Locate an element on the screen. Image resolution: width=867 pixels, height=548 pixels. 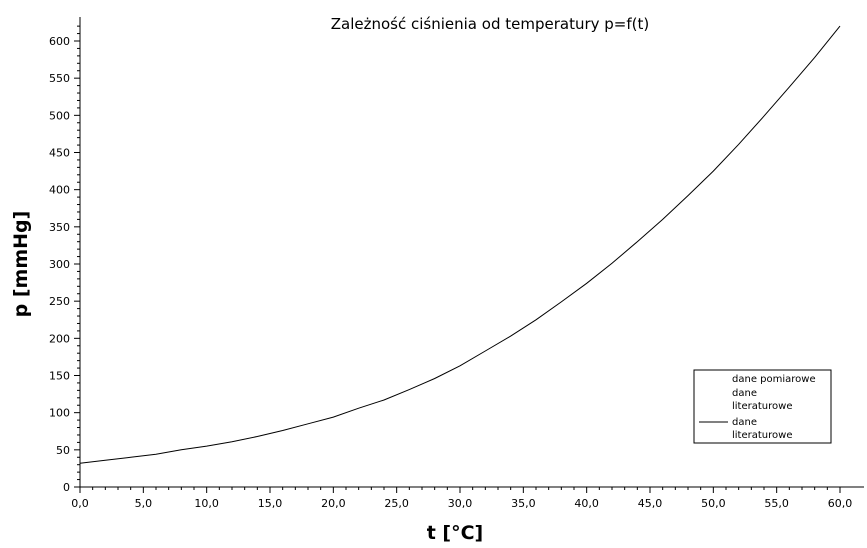
y-ticks: 0 50 100 150 200 250 300 350 400 450 500 550 600 is located at coordinates (64, 259).